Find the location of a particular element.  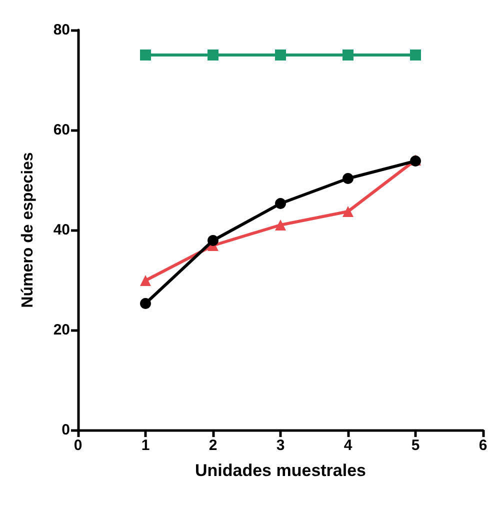

x-tick-label: 1 is located at coordinates (145, 445).